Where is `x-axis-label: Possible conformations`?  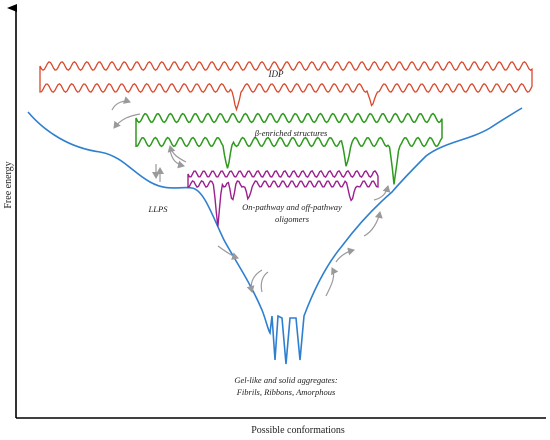 x-axis-label: Possible conformations is located at coordinates (298, 430).